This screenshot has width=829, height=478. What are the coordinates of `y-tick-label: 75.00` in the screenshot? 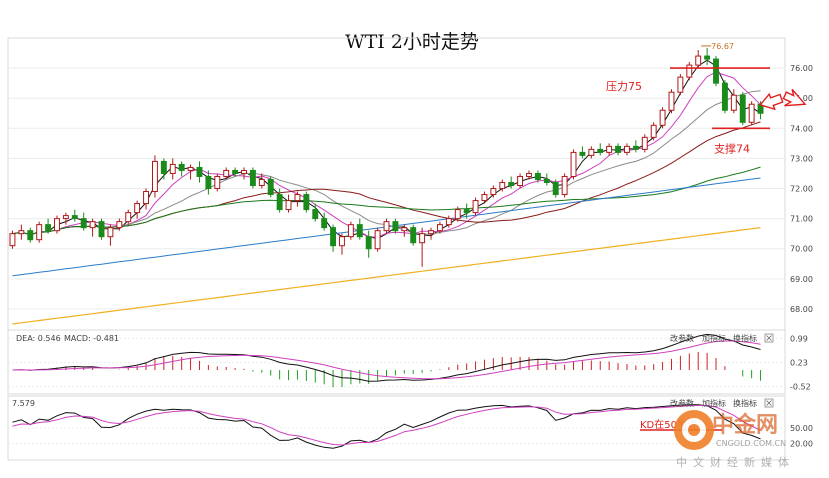 It's located at (801, 98).